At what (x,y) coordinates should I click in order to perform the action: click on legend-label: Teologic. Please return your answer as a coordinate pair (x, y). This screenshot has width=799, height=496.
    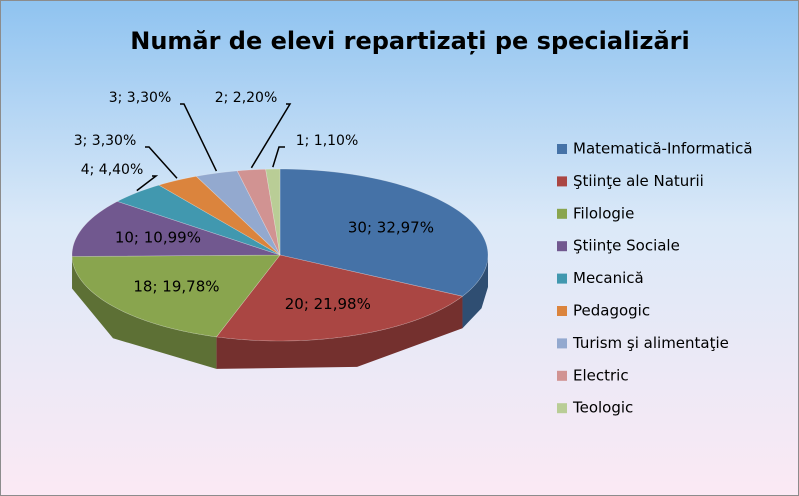
    Looking at the image, I should click on (602, 408).